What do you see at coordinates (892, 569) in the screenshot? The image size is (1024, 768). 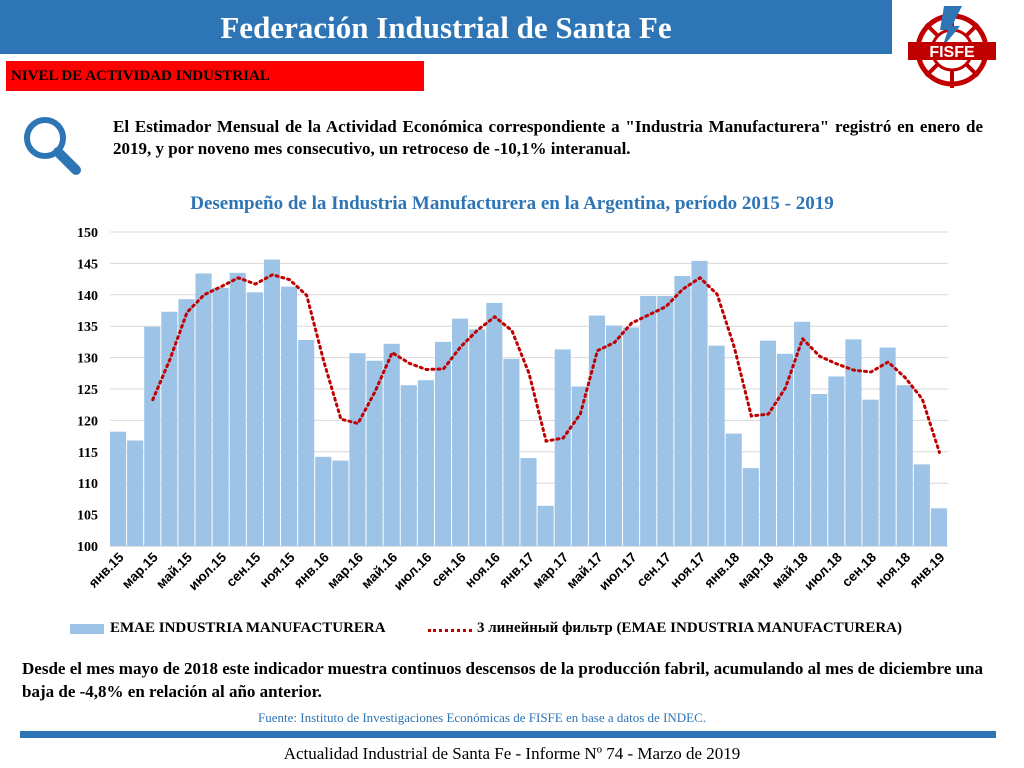 I see `x-tick-label: ноя.18` at bounding box center [892, 569].